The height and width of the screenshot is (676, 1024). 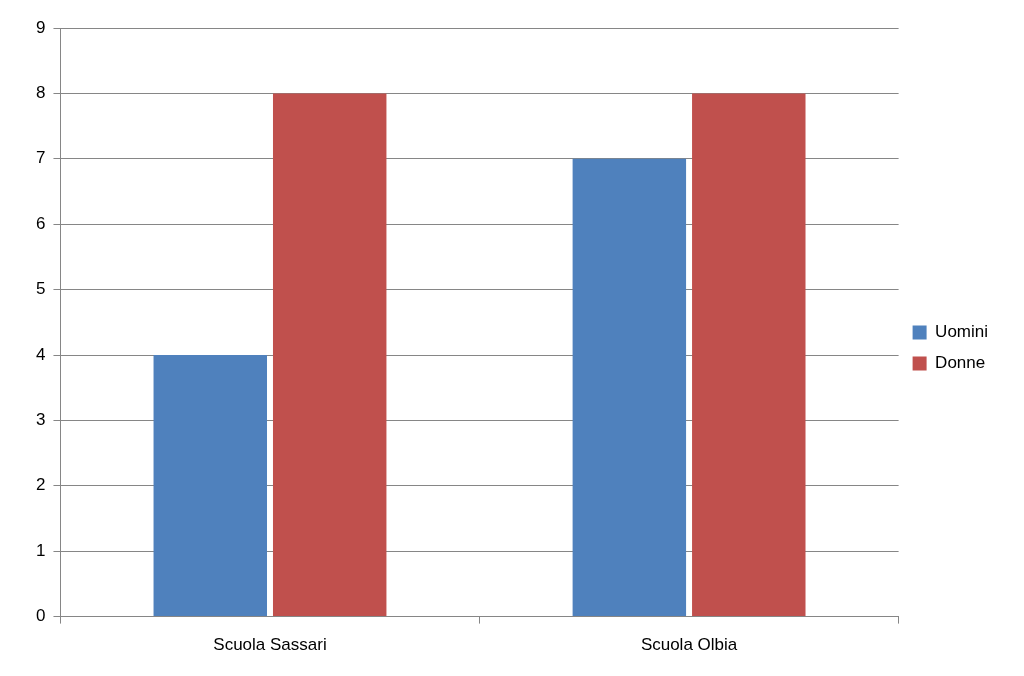 I want to click on y-tick-label: 7, so click(x=40, y=158).